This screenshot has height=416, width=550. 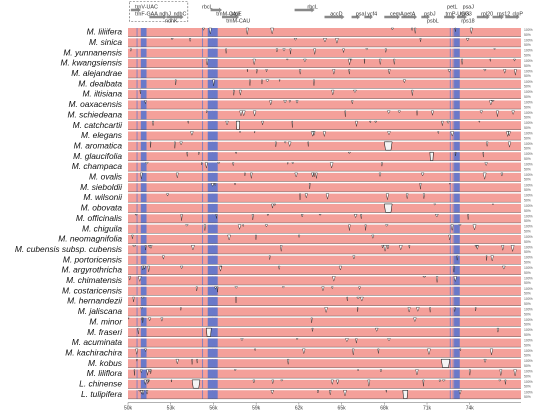 I want to click on gene-label: ndhC, so click(x=180, y=15).